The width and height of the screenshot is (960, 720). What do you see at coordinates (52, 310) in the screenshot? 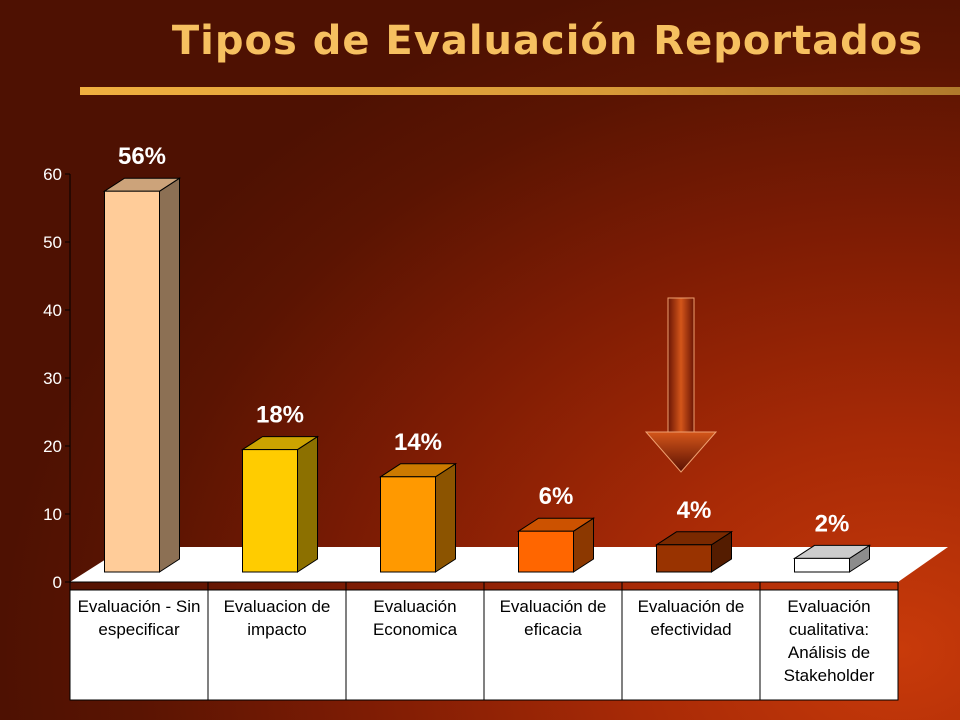
I see `y-tick-label: 40` at bounding box center [52, 310].